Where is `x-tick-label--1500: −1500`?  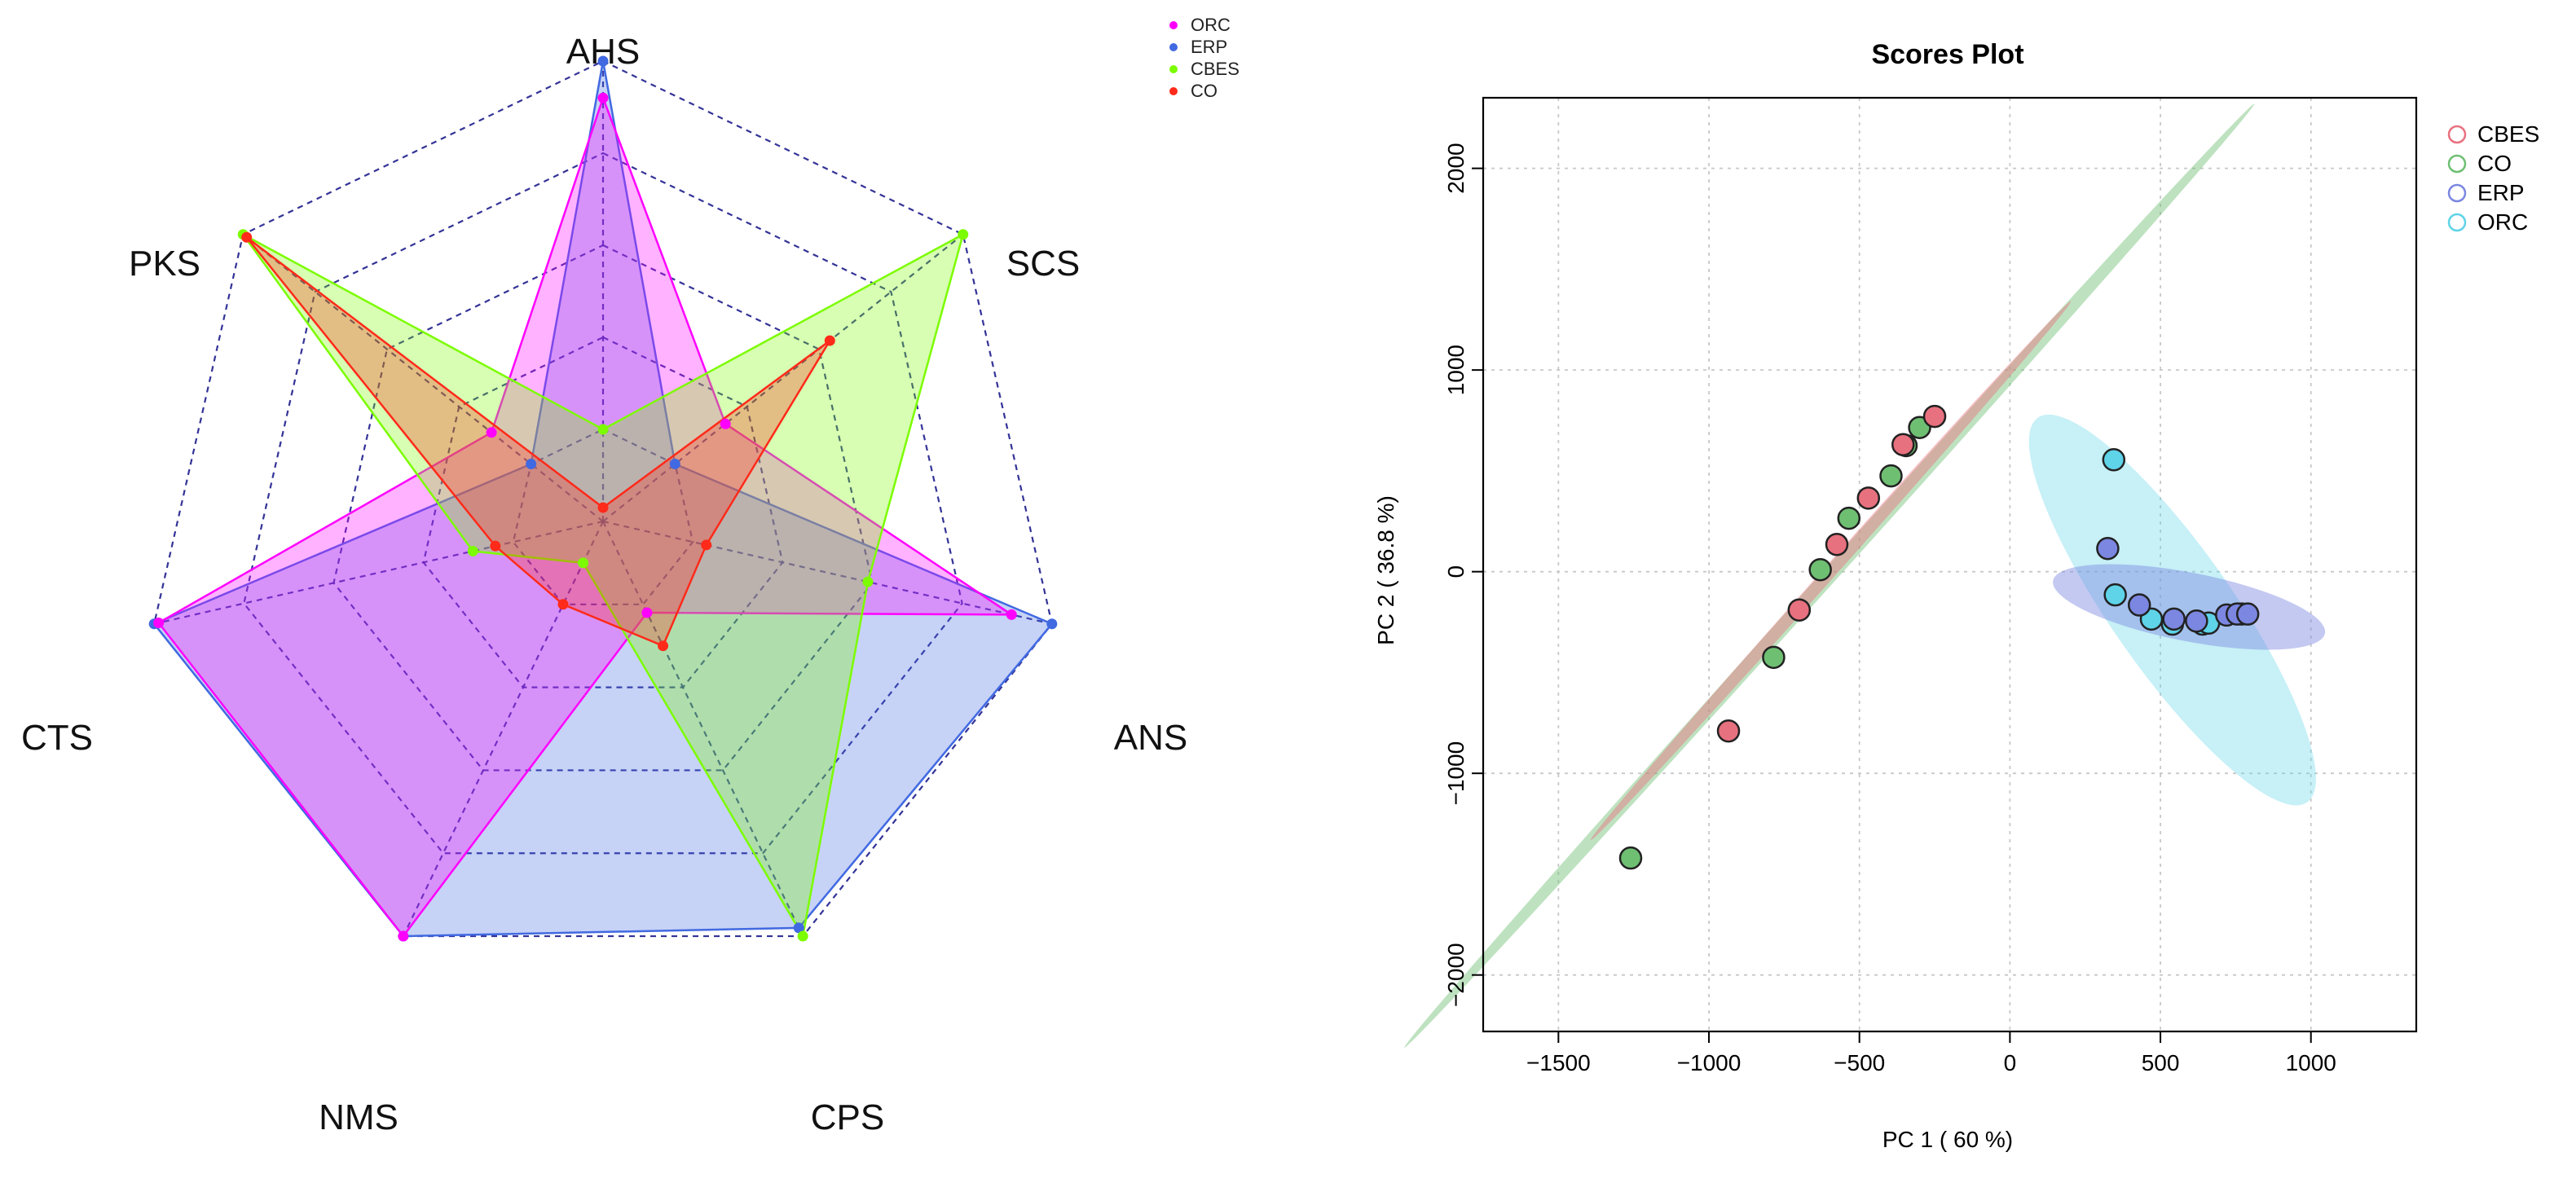 x-tick-label--1500: −1500 is located at coordinates (1558, 1062).